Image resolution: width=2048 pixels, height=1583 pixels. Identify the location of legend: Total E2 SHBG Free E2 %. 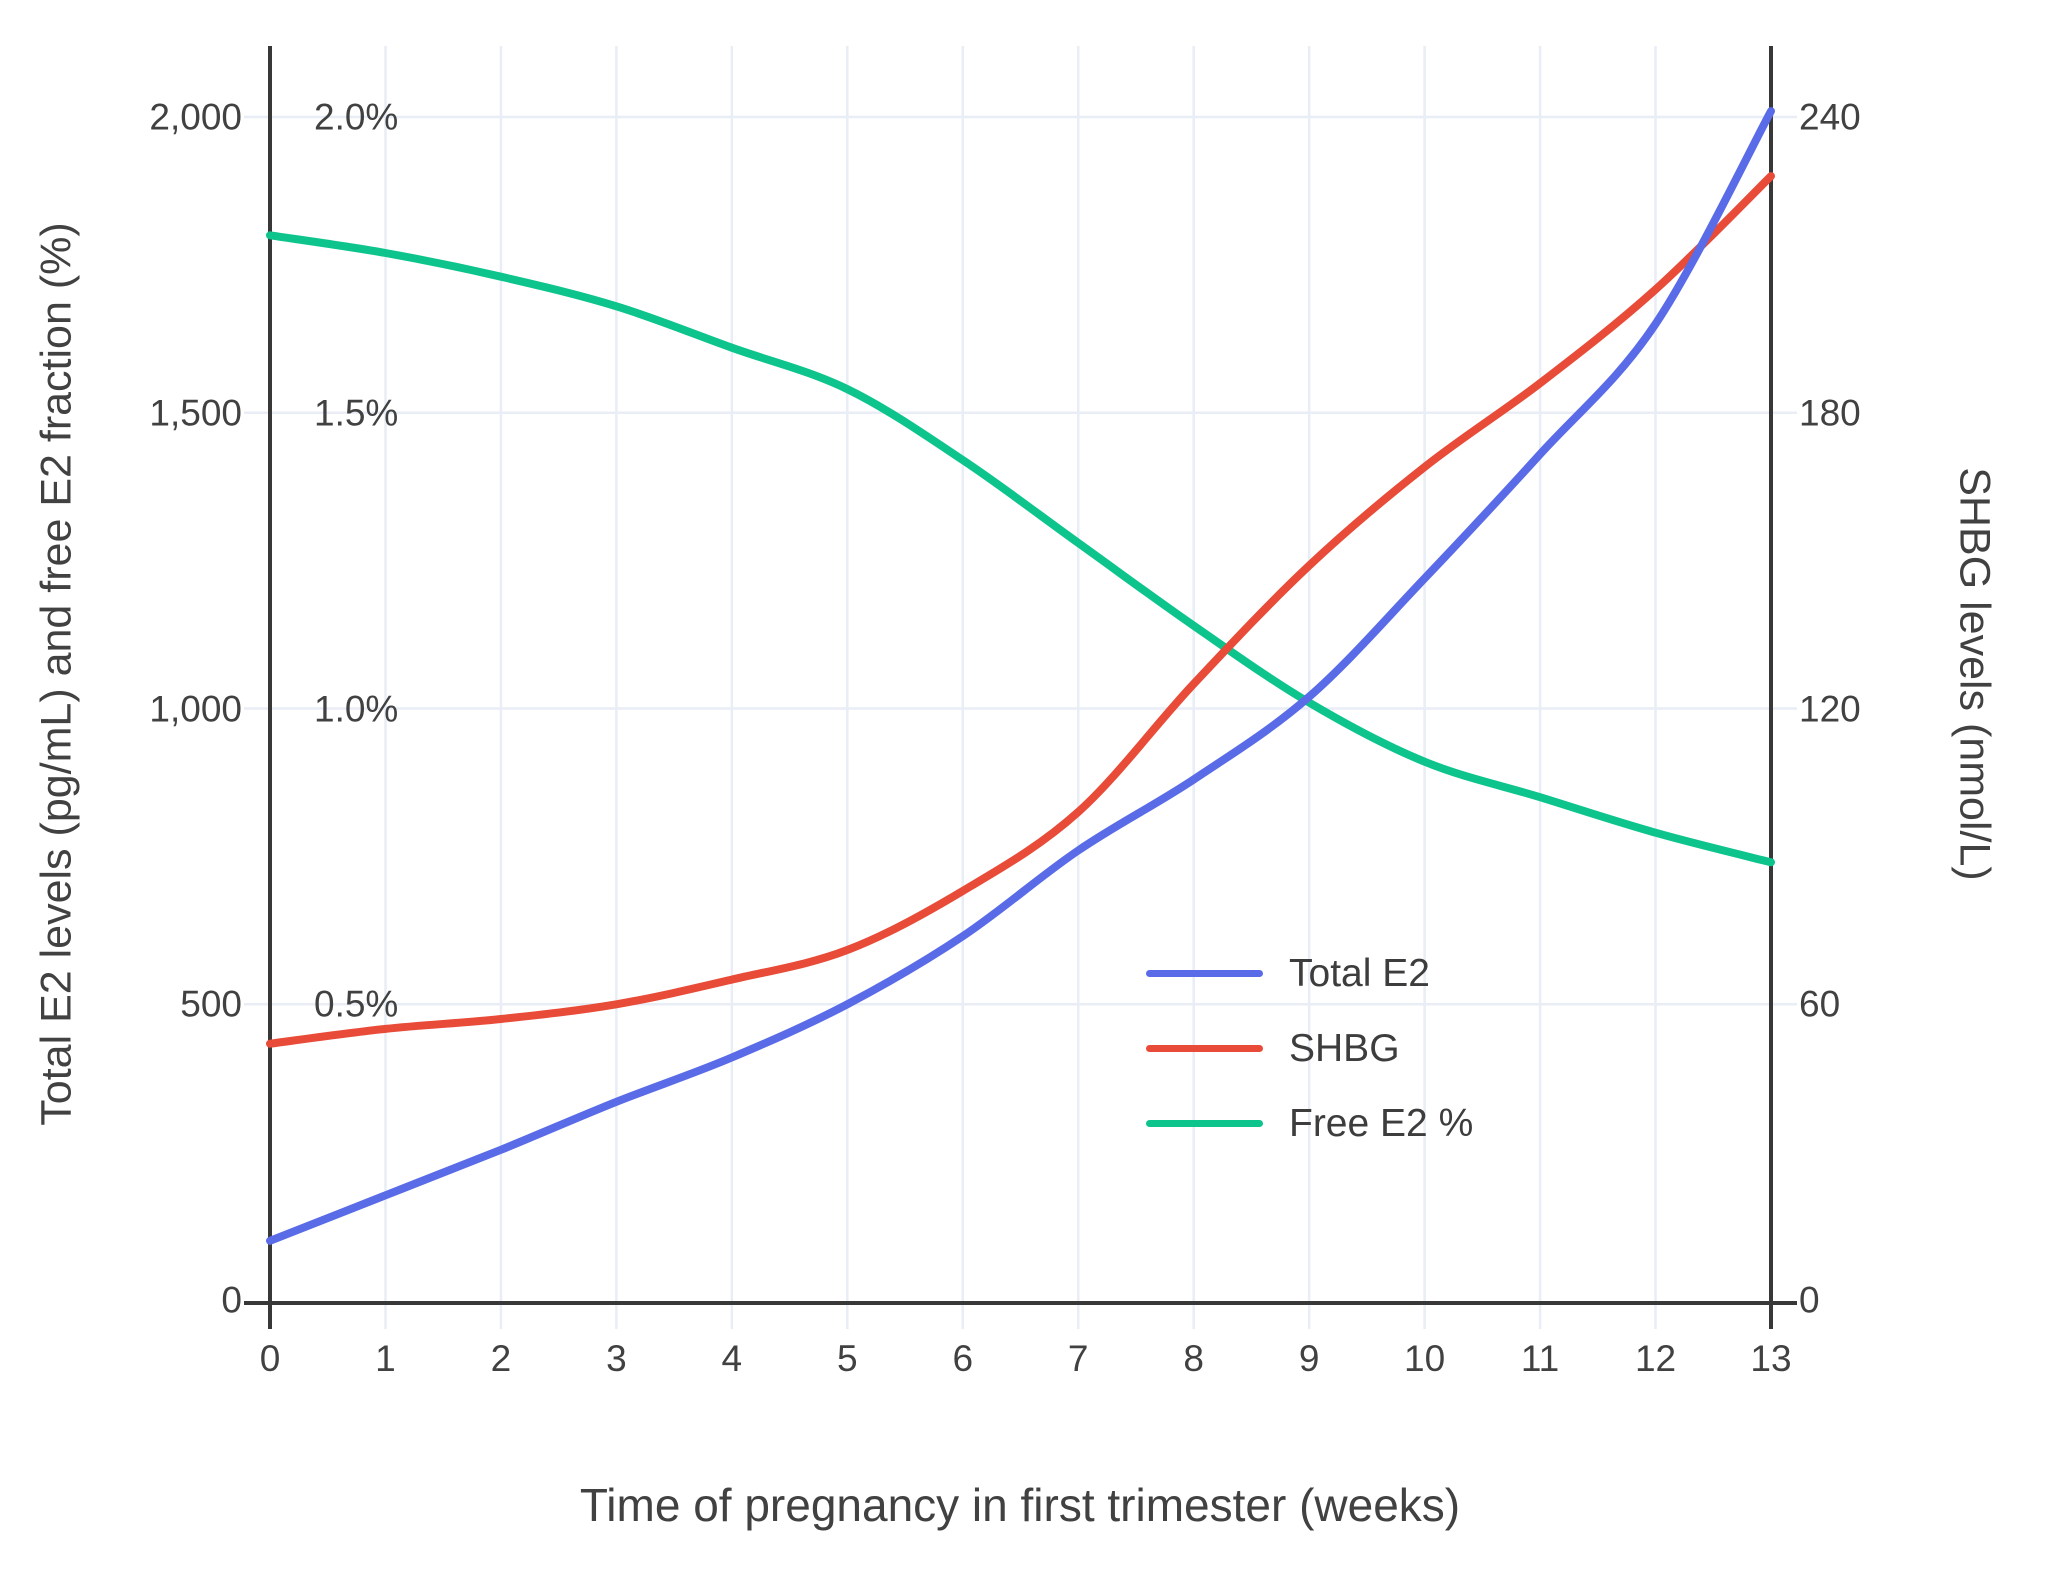
(1309, 1048).